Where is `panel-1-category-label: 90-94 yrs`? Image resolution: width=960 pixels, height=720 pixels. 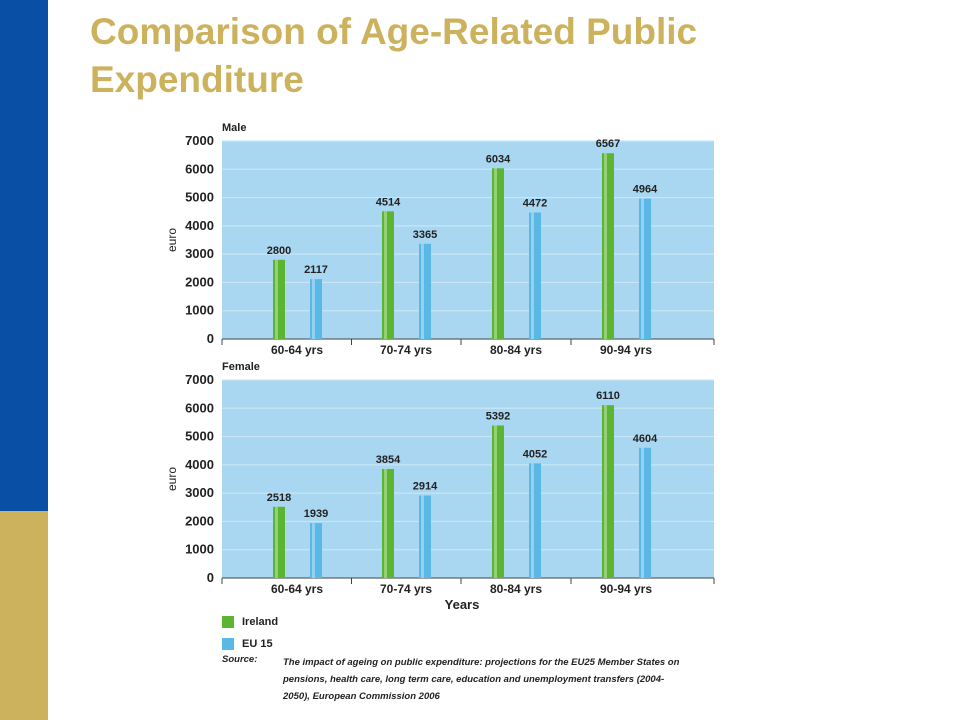
panel-1-category-label: 90-94 yrs is located at coordinates (626, 589).